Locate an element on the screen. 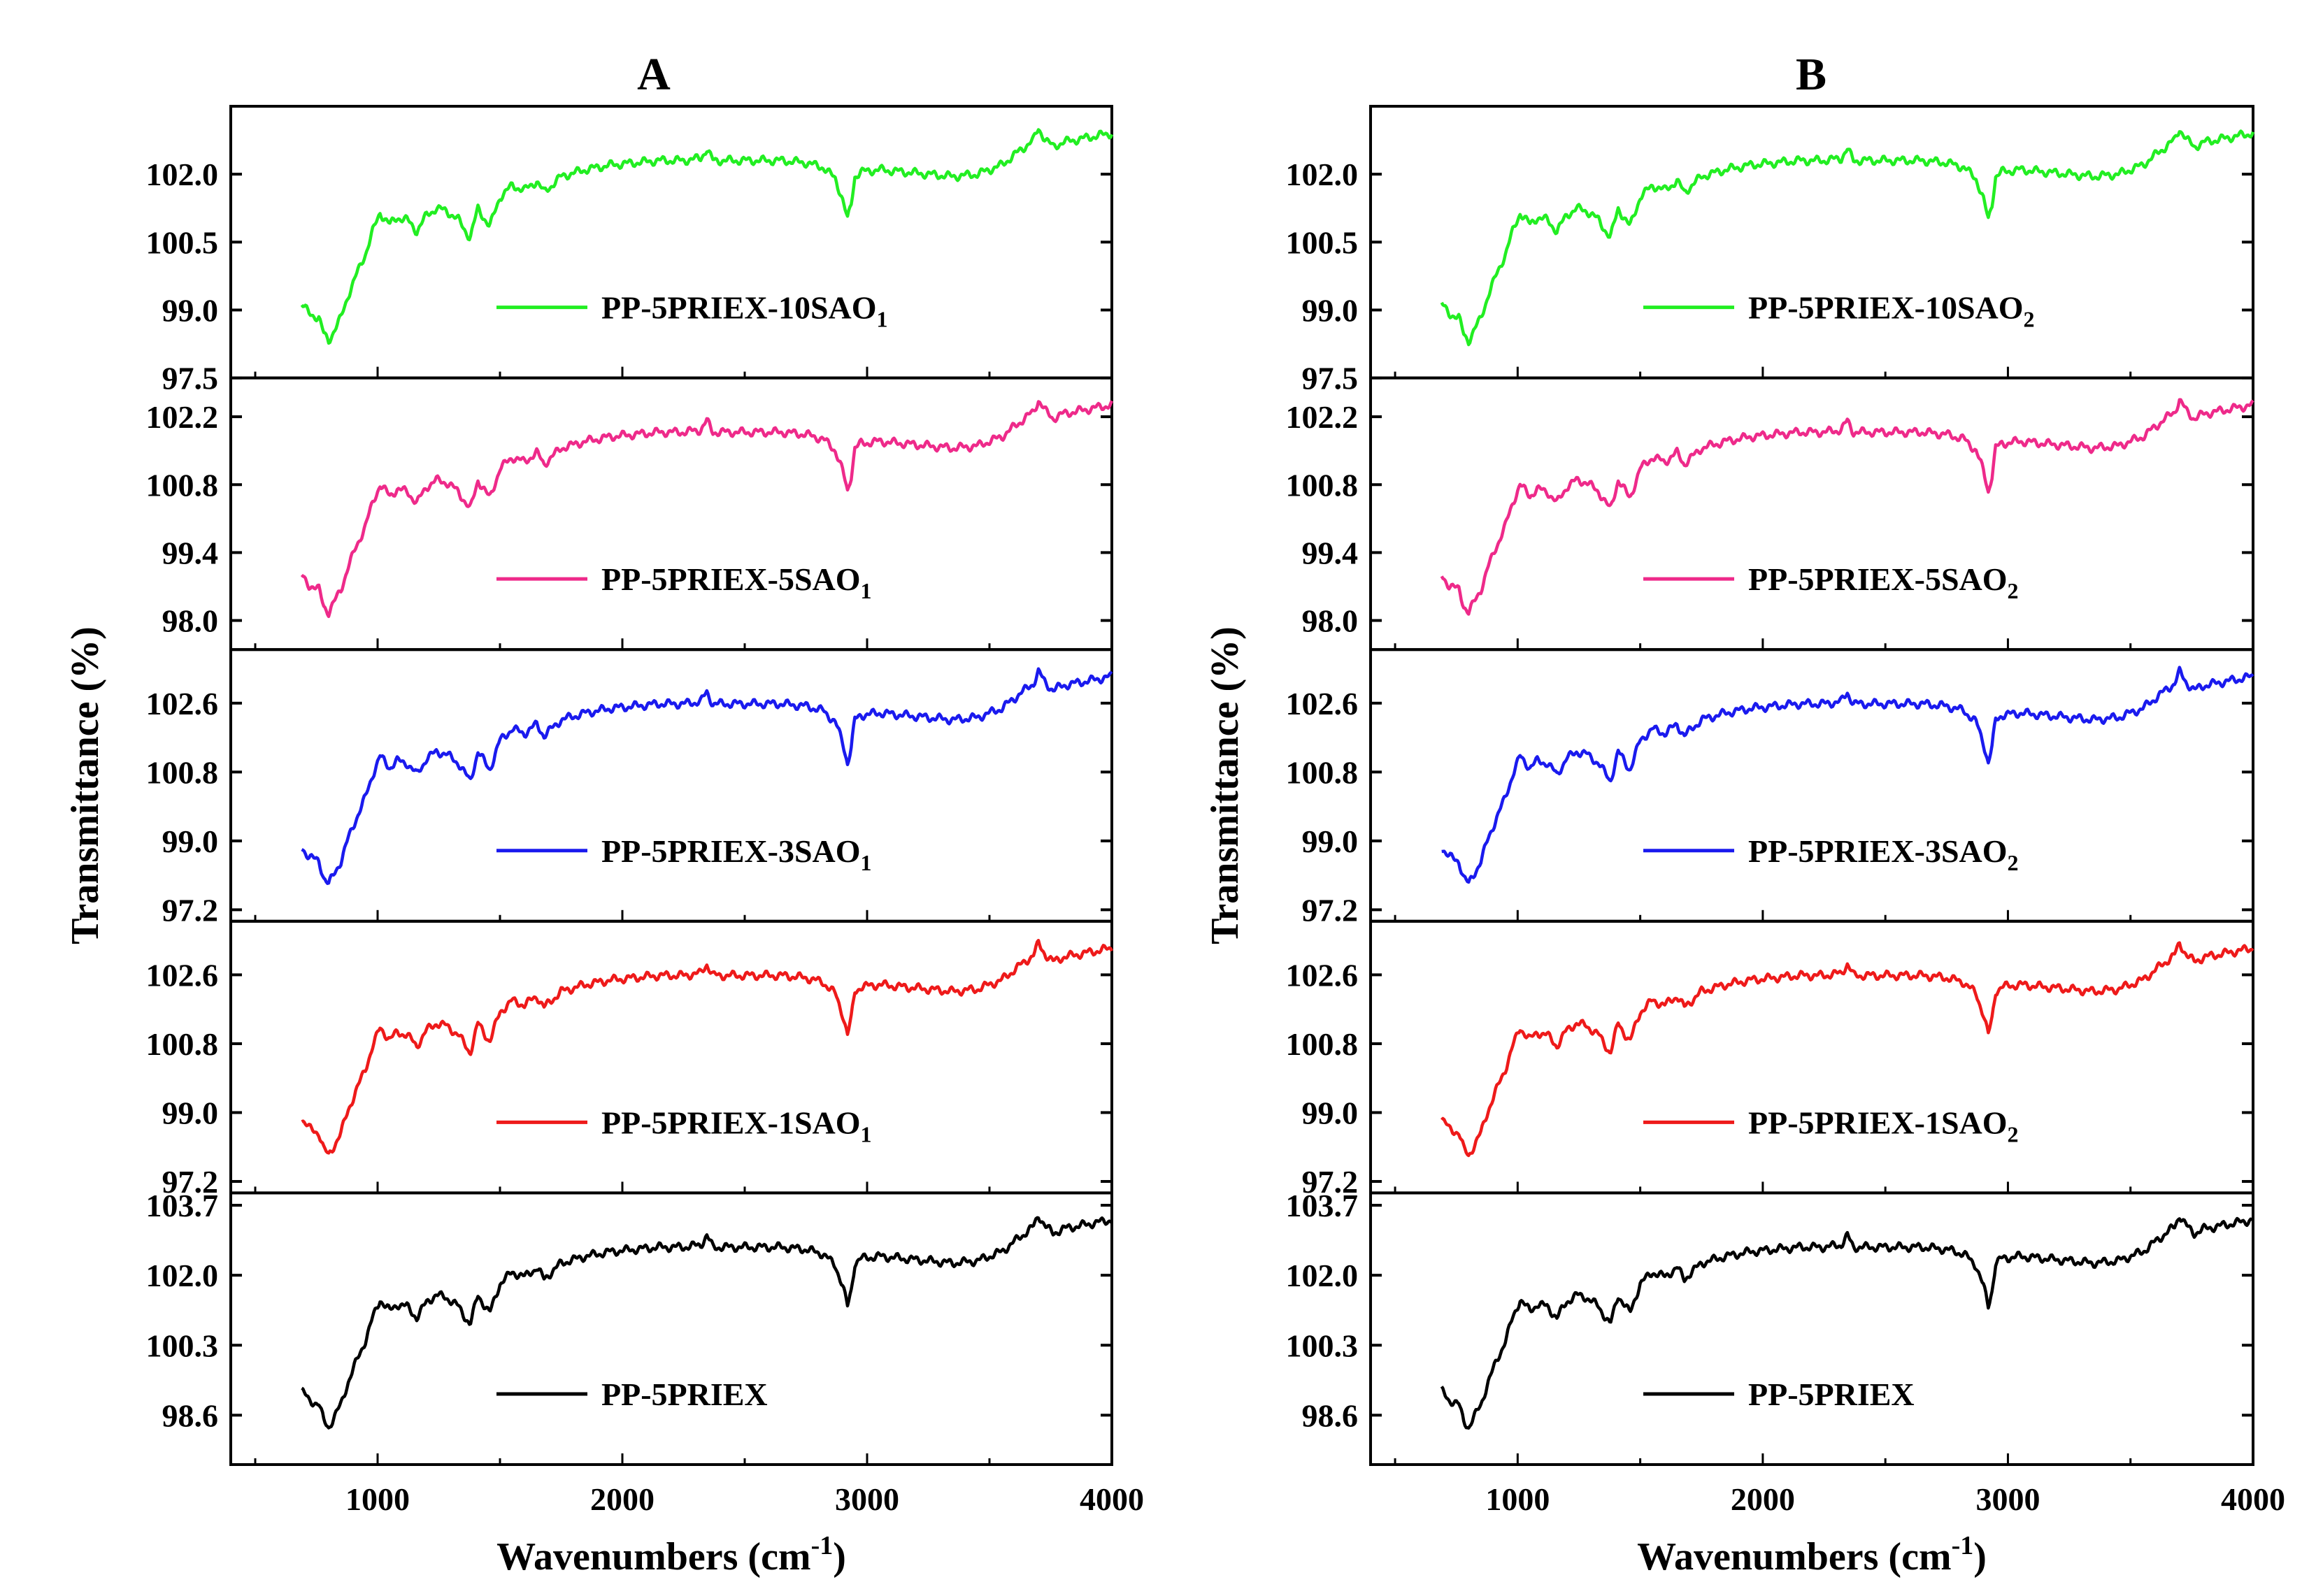 The height and width of the screenshot is (1596, 2309). panel-title: B is located at coordinates (1811, 74).